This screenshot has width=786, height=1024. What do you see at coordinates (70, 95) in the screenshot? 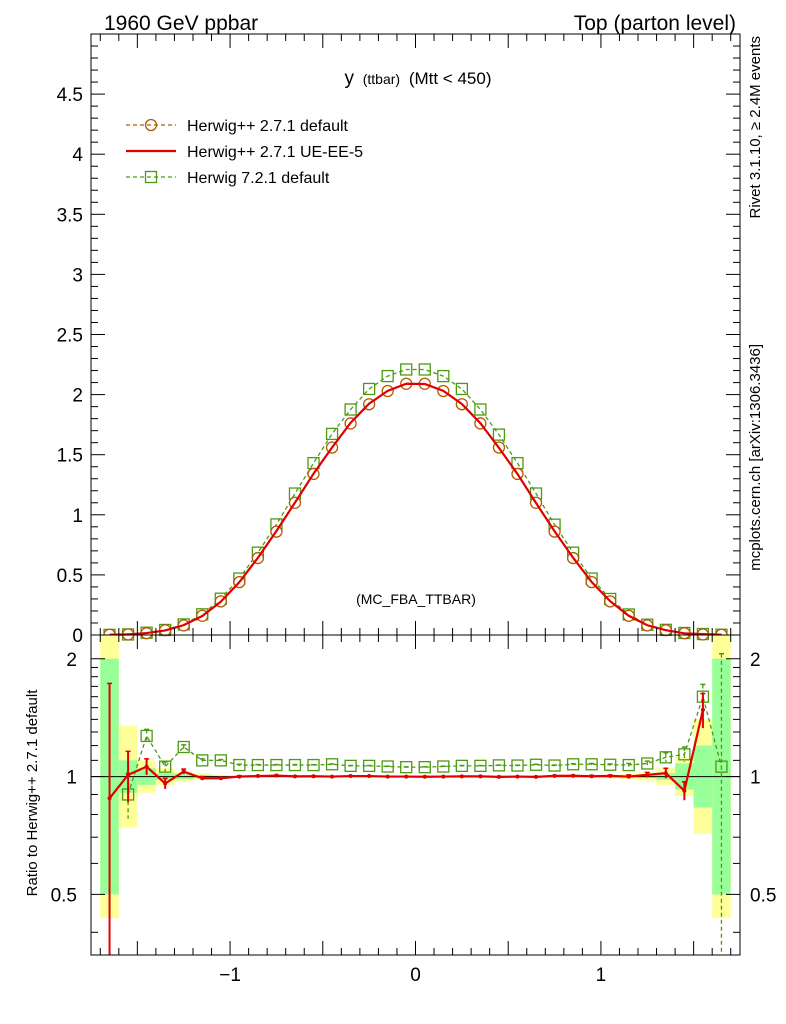
I see `y-tick-label: 4.5` at bounding box center [70, 95].